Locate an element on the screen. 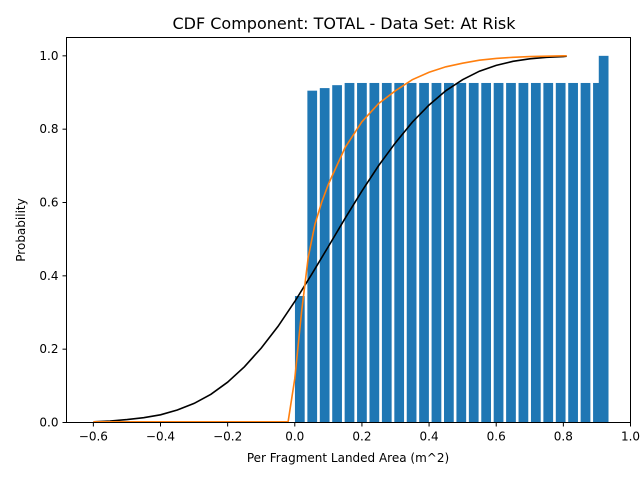 This screenshot has width=640, height=480. x-tick-label: 0.8 is located at coordinates (563, 437).